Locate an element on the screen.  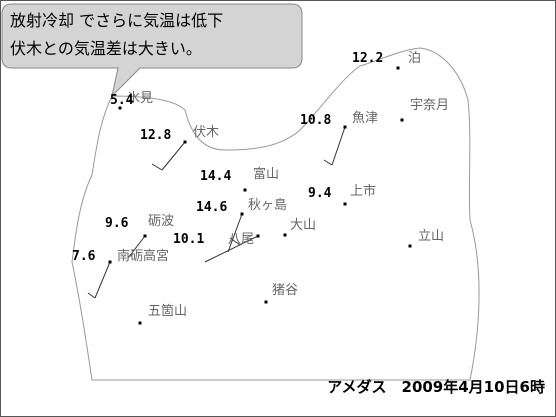
station-name: 猪谷 is located at coordinates (285, 290).